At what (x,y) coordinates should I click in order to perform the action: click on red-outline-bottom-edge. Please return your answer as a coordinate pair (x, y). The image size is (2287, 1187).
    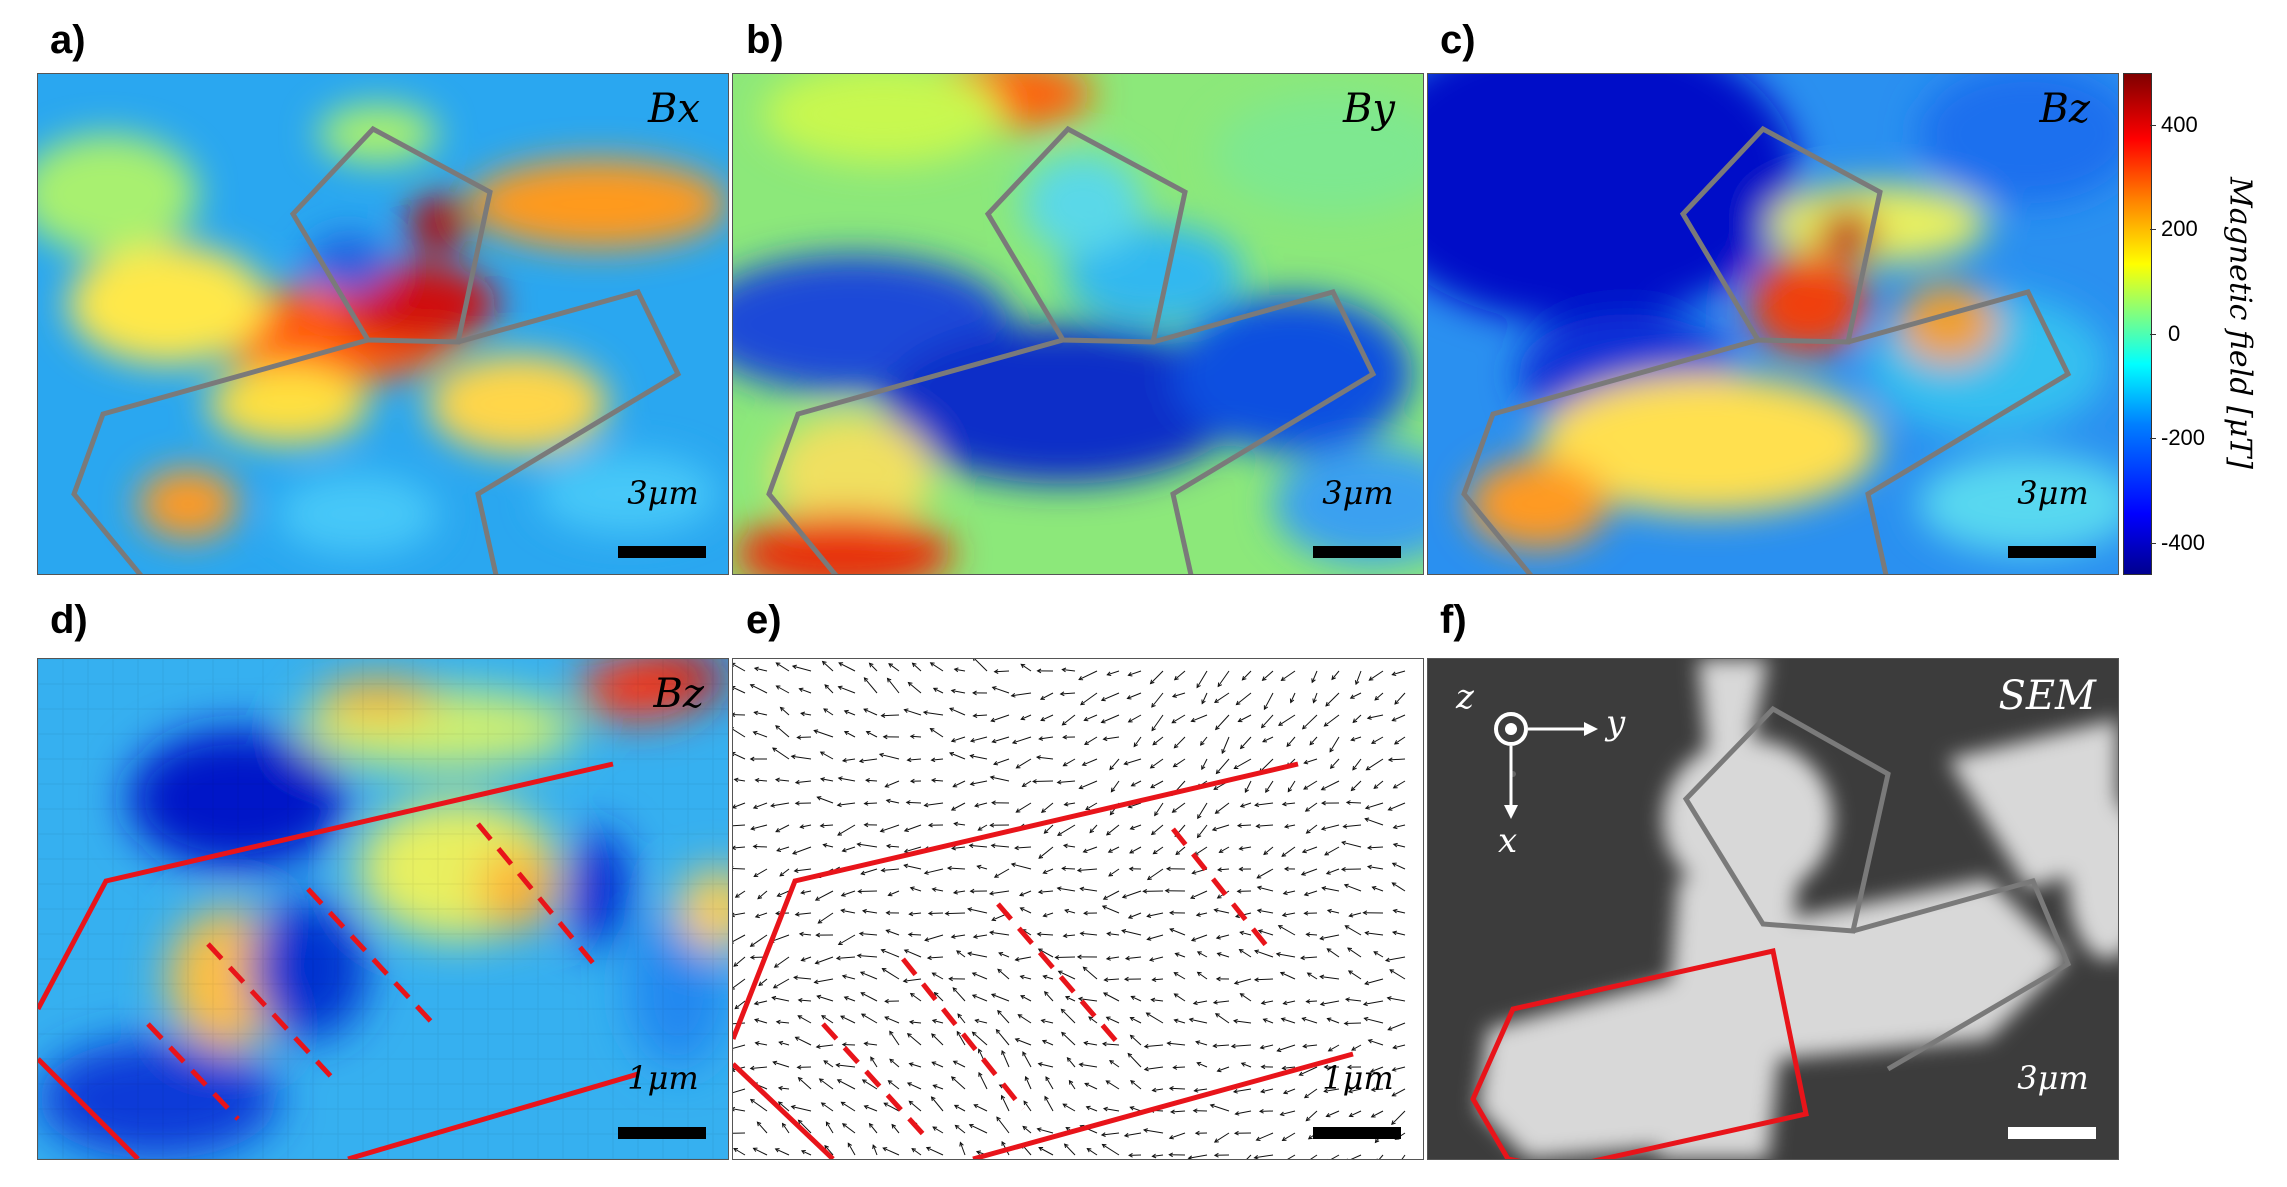
    Looking at the image, I should click on (1163, 1105).